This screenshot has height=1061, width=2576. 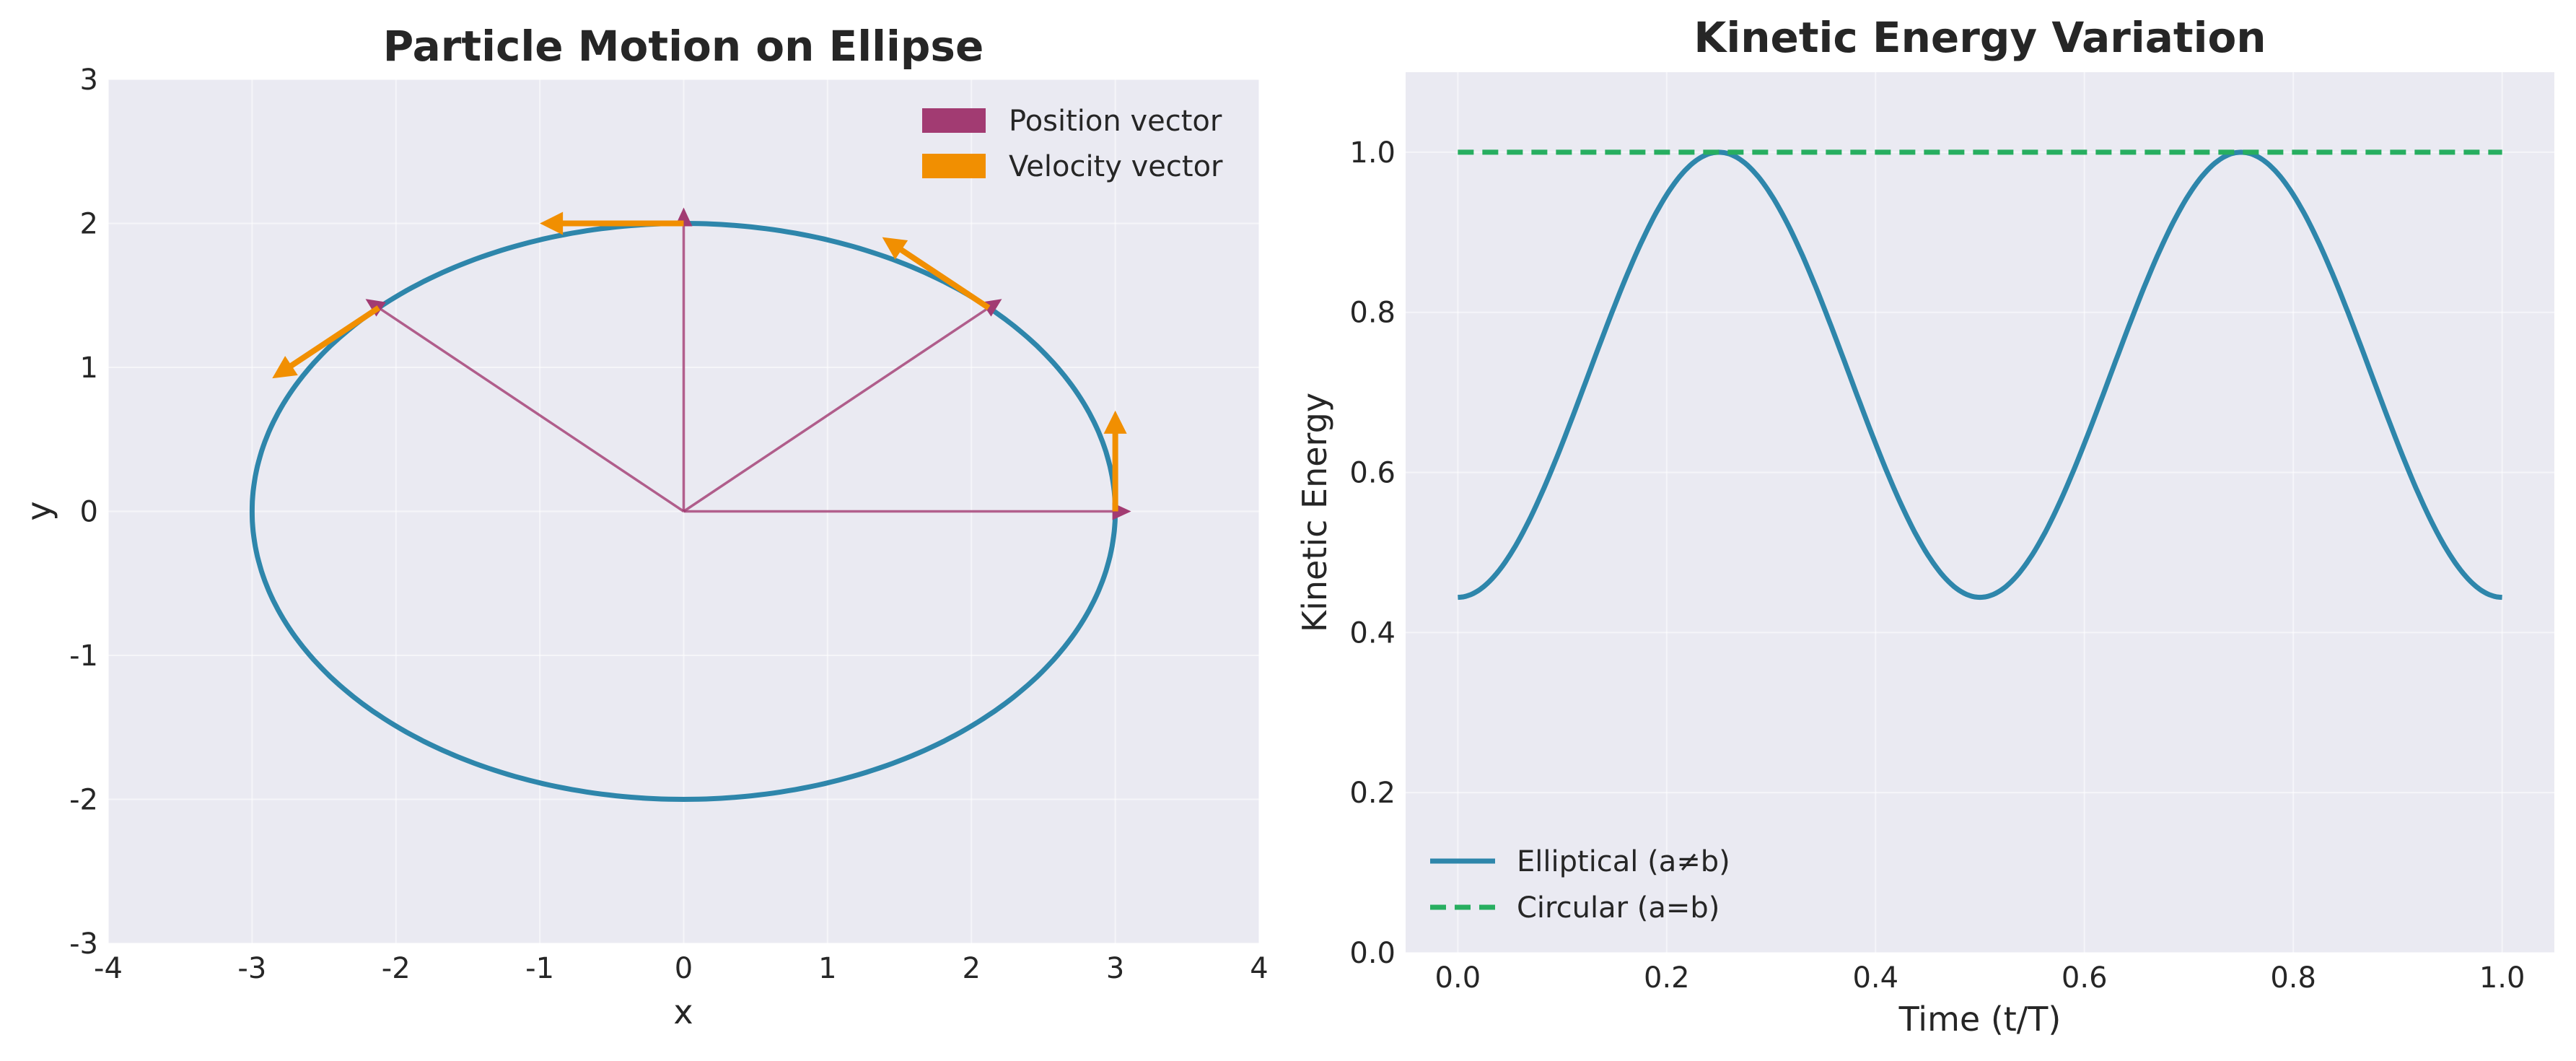 What do you see at coordinates (89, 224) in the screenshot?
I see `y-tick-label: 2` at bounding box center [89, 224].